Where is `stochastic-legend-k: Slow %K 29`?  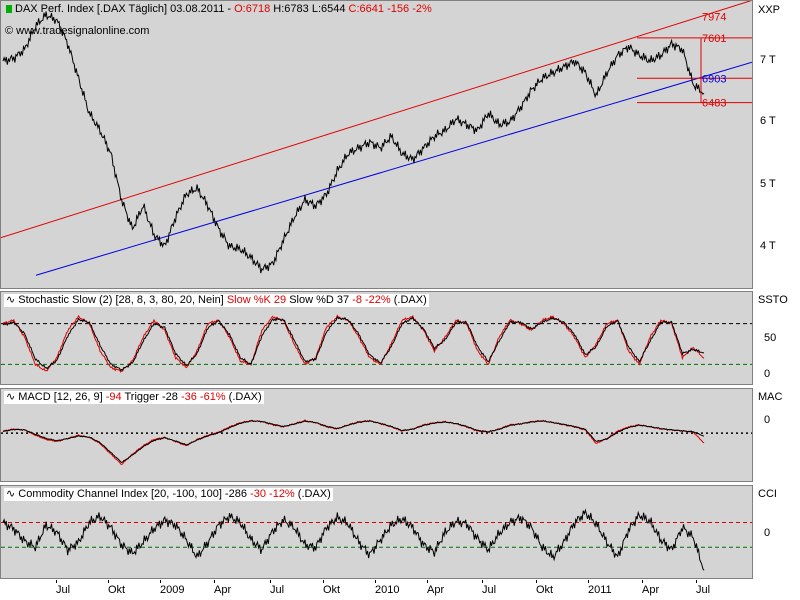 stochastic-legend-k: Slow %K 29 is located at coordinates (256, 300).